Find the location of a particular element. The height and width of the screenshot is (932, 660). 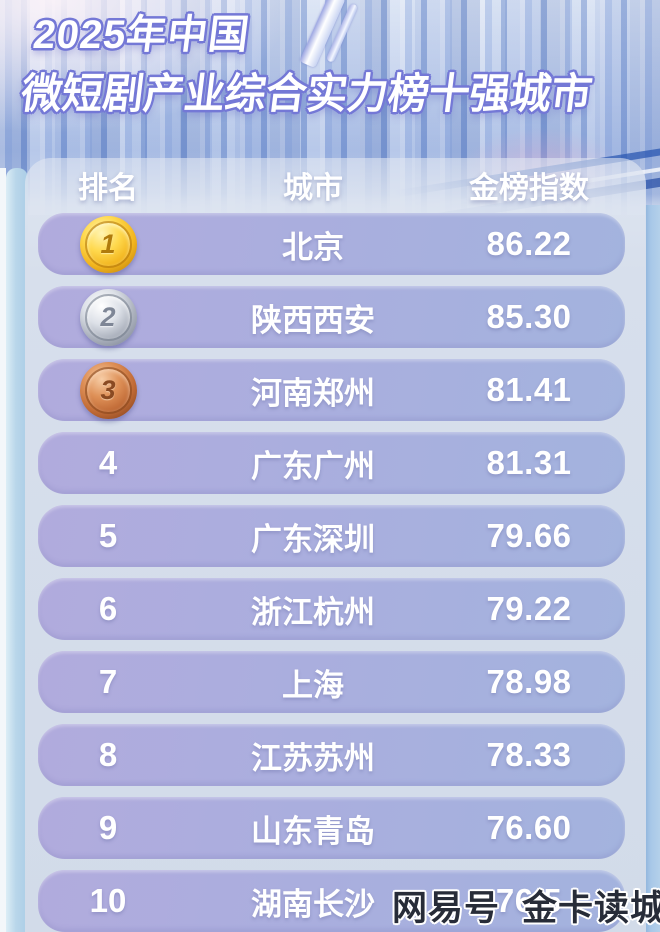

score-value: 81.41 is located at coordinates (529, 389).